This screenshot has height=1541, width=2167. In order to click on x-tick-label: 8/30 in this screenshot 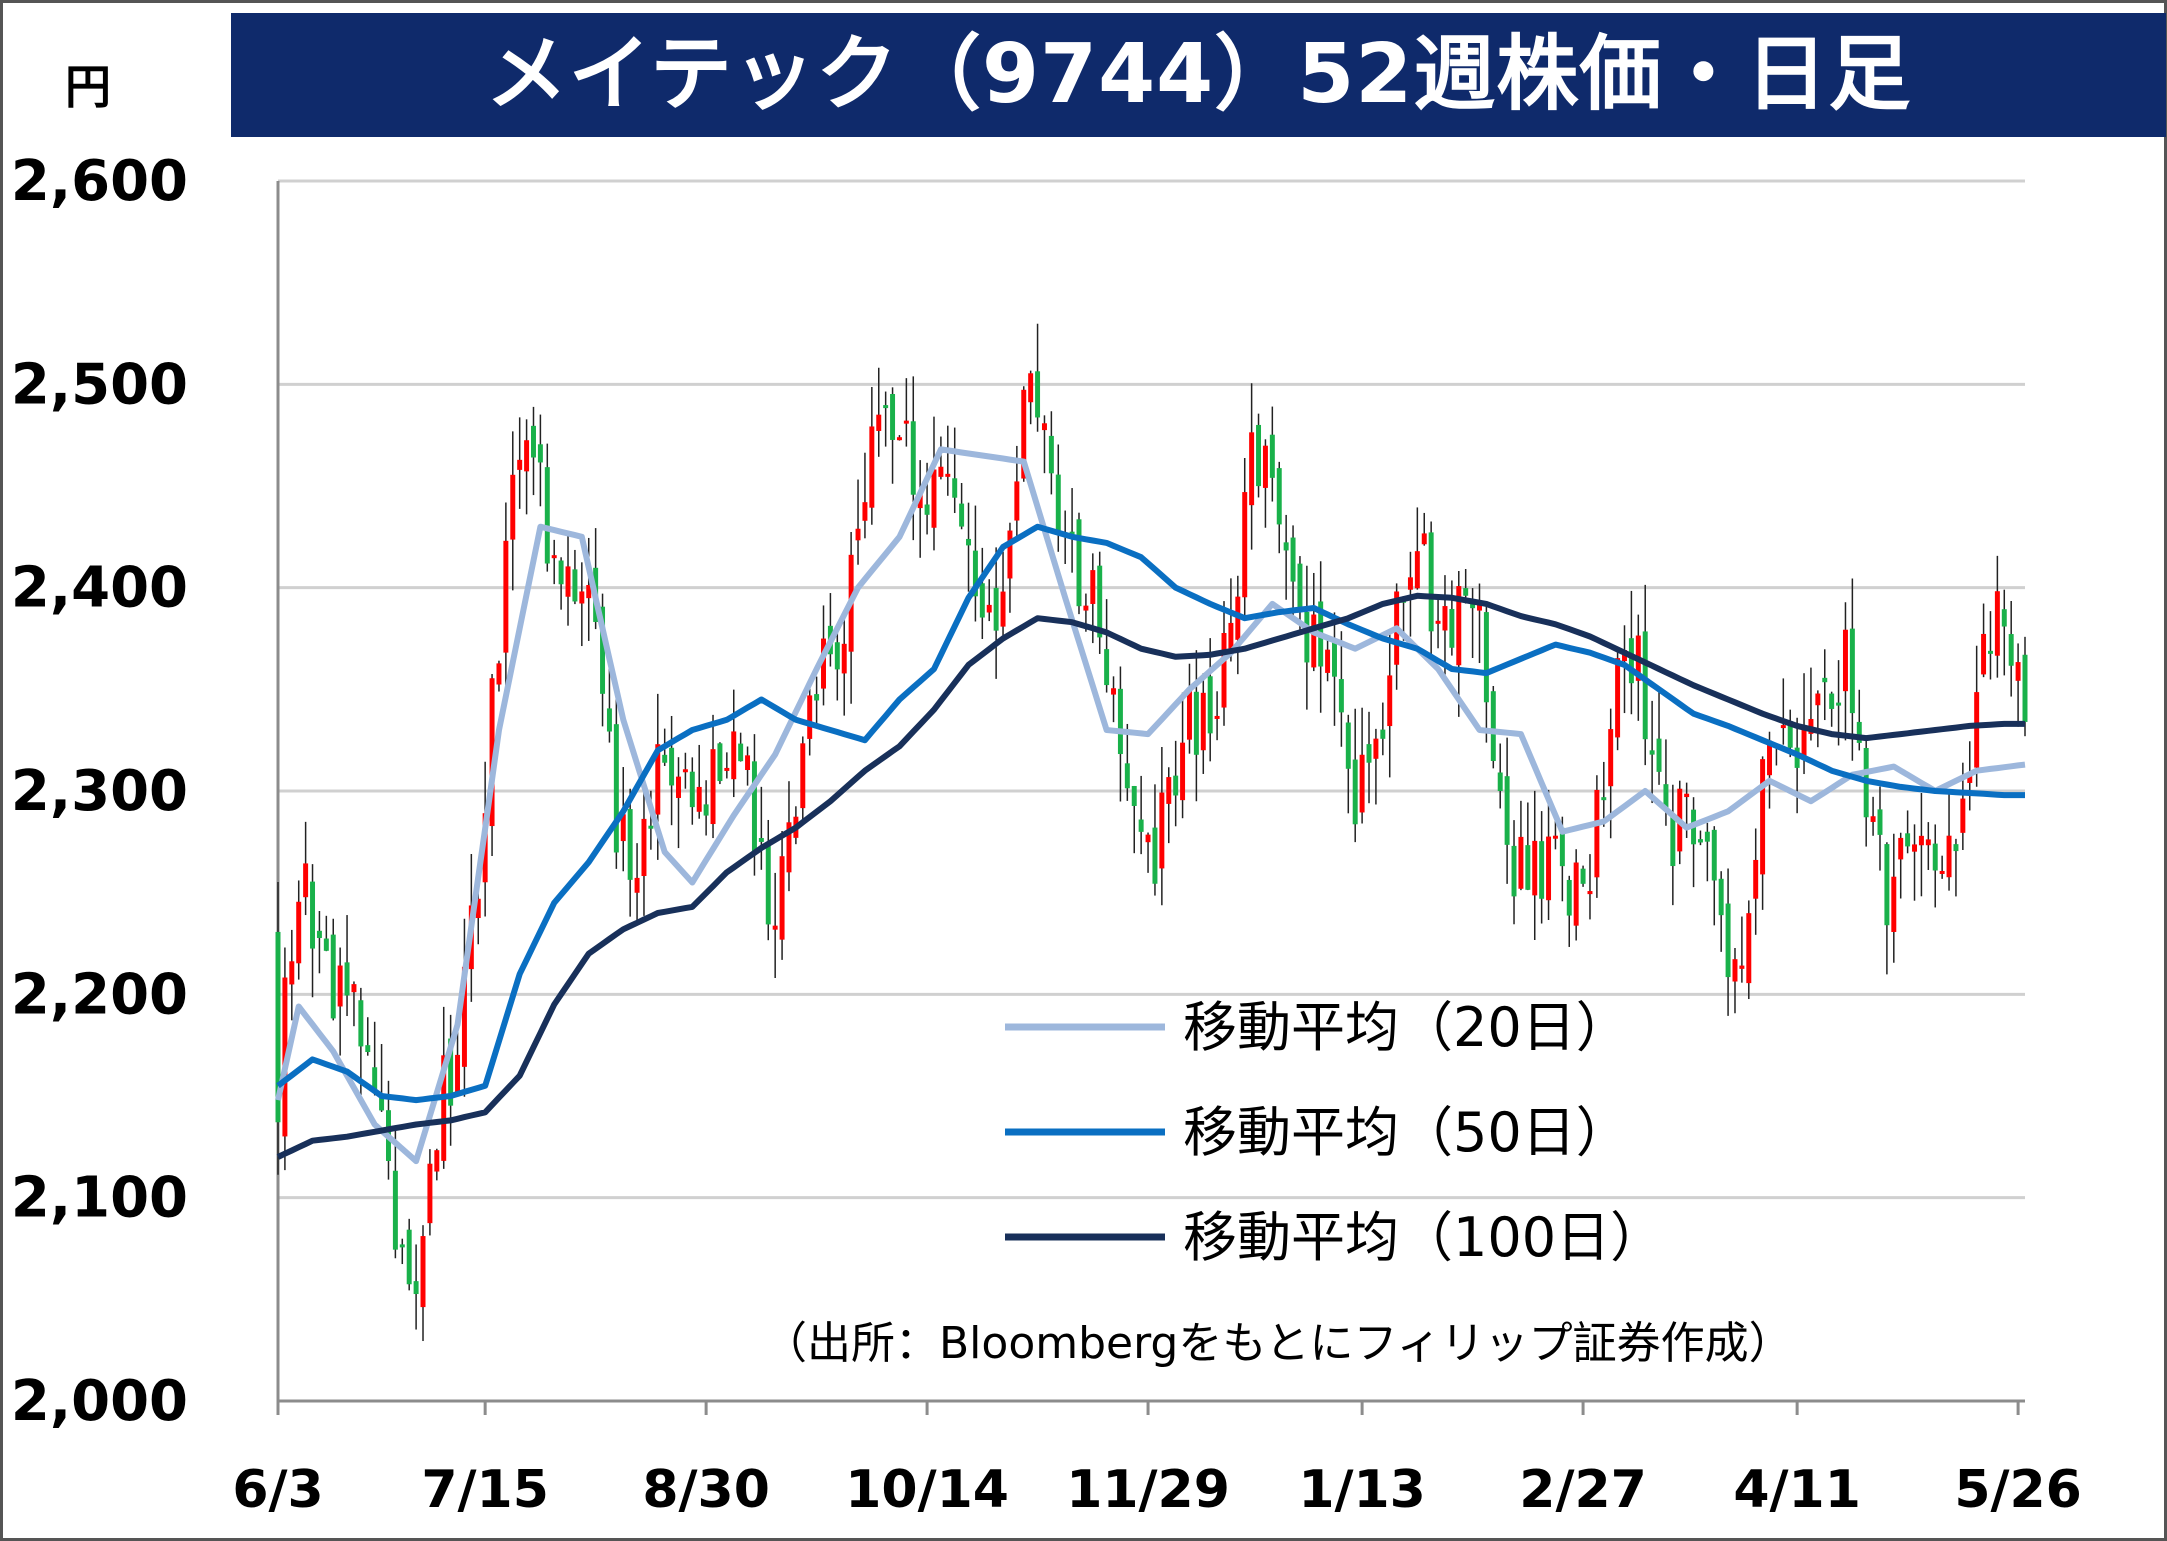, I will do `click(706, 1490)`.